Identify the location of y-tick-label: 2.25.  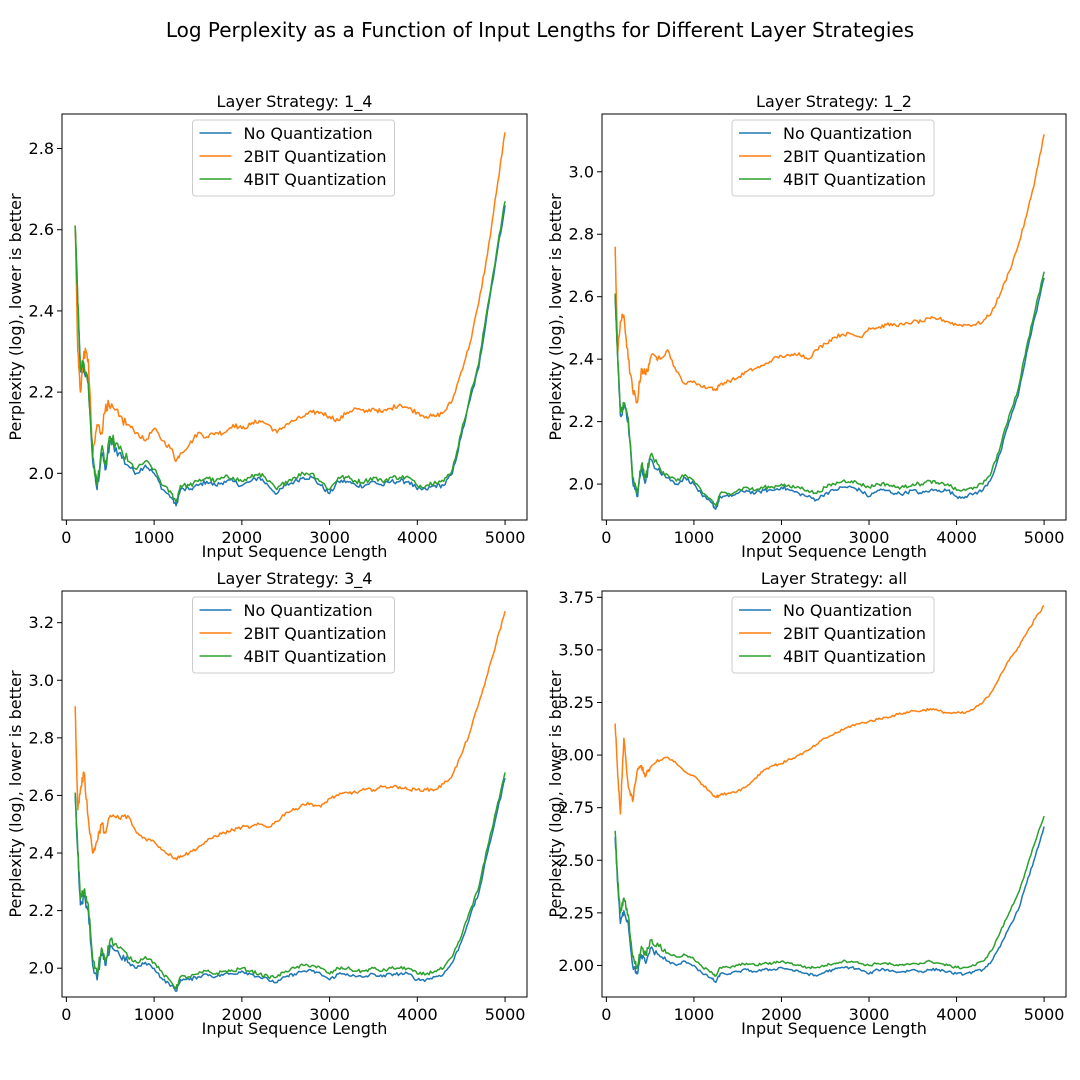
(576, 912).